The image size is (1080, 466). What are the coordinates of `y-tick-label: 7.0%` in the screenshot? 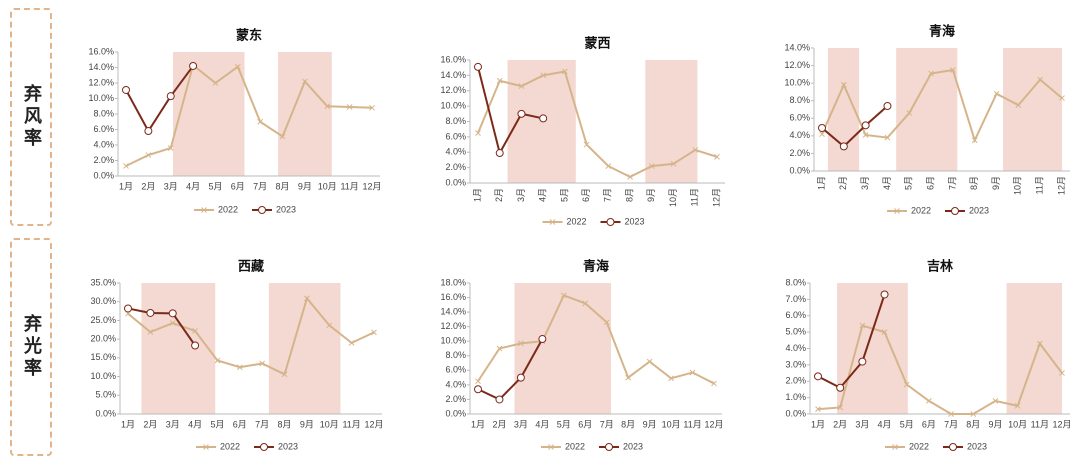 It's located at (795, 299).